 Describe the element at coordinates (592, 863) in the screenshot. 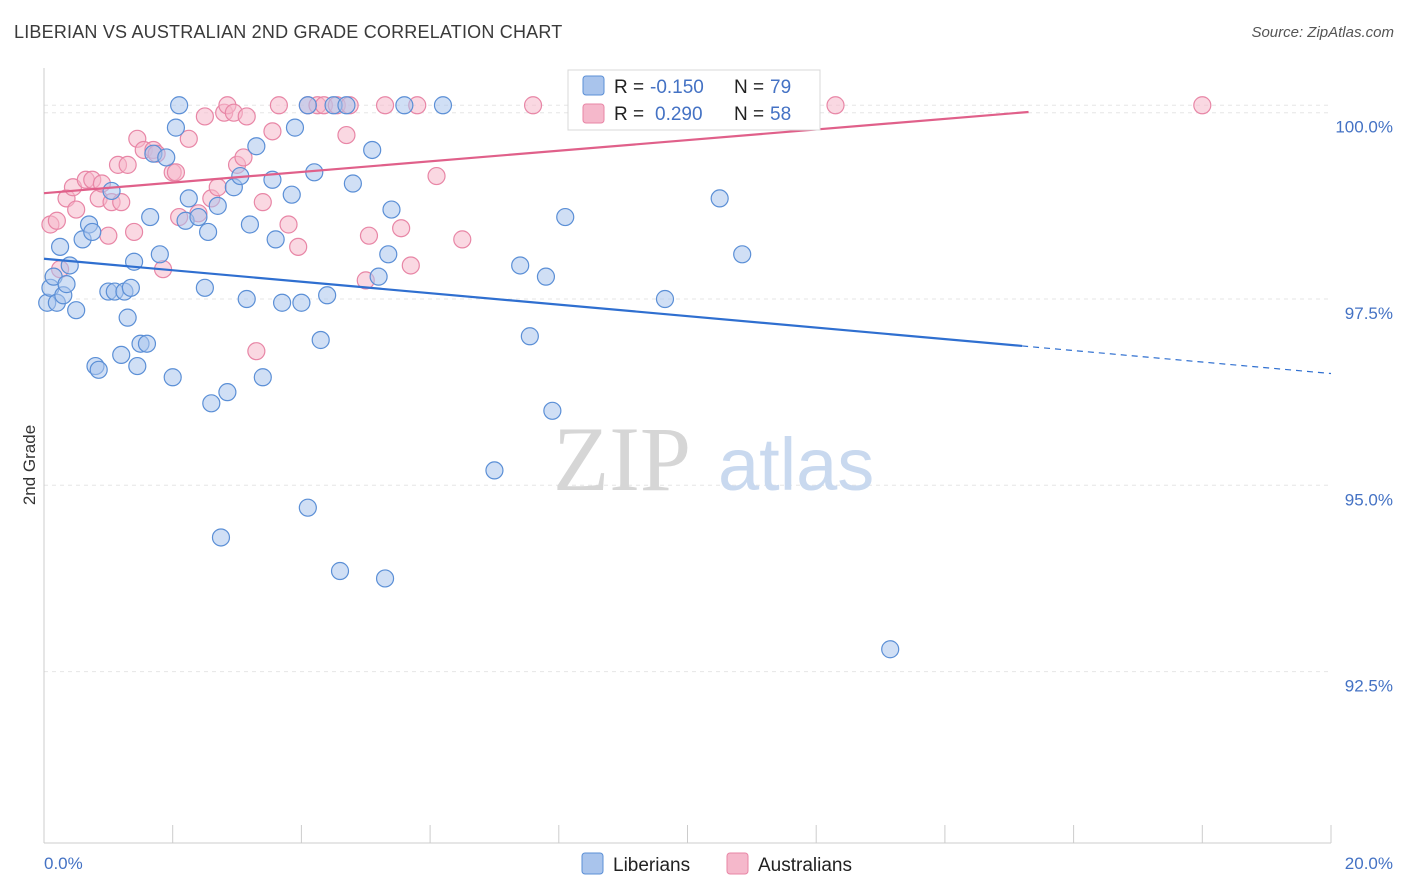

I see `bottom-legend-liberians-swatch` at that location.